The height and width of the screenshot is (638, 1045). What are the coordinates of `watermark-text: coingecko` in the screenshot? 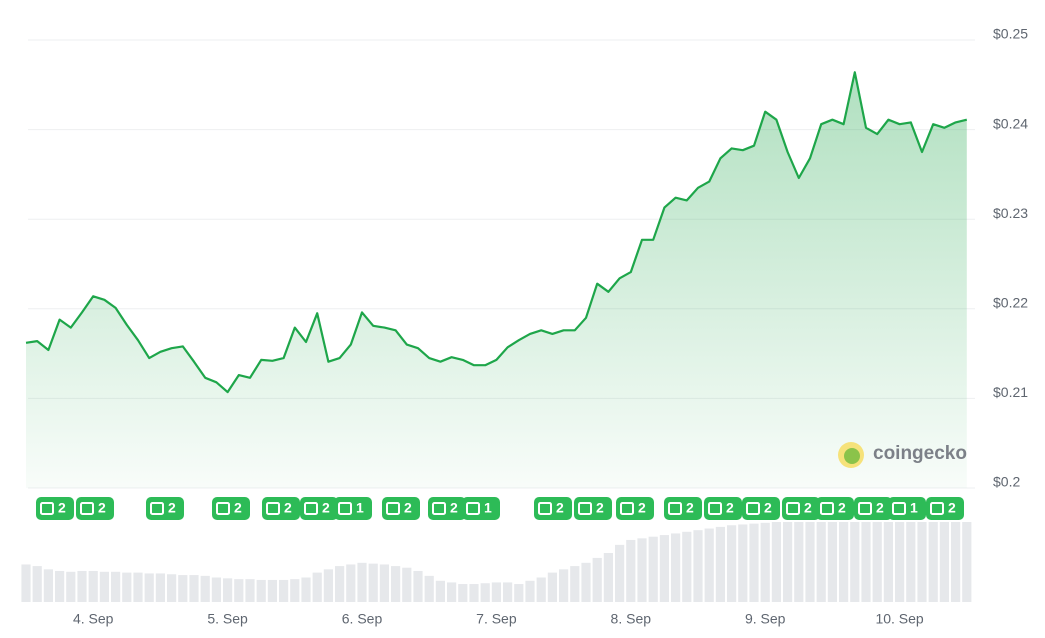 It's located at (920, 453).